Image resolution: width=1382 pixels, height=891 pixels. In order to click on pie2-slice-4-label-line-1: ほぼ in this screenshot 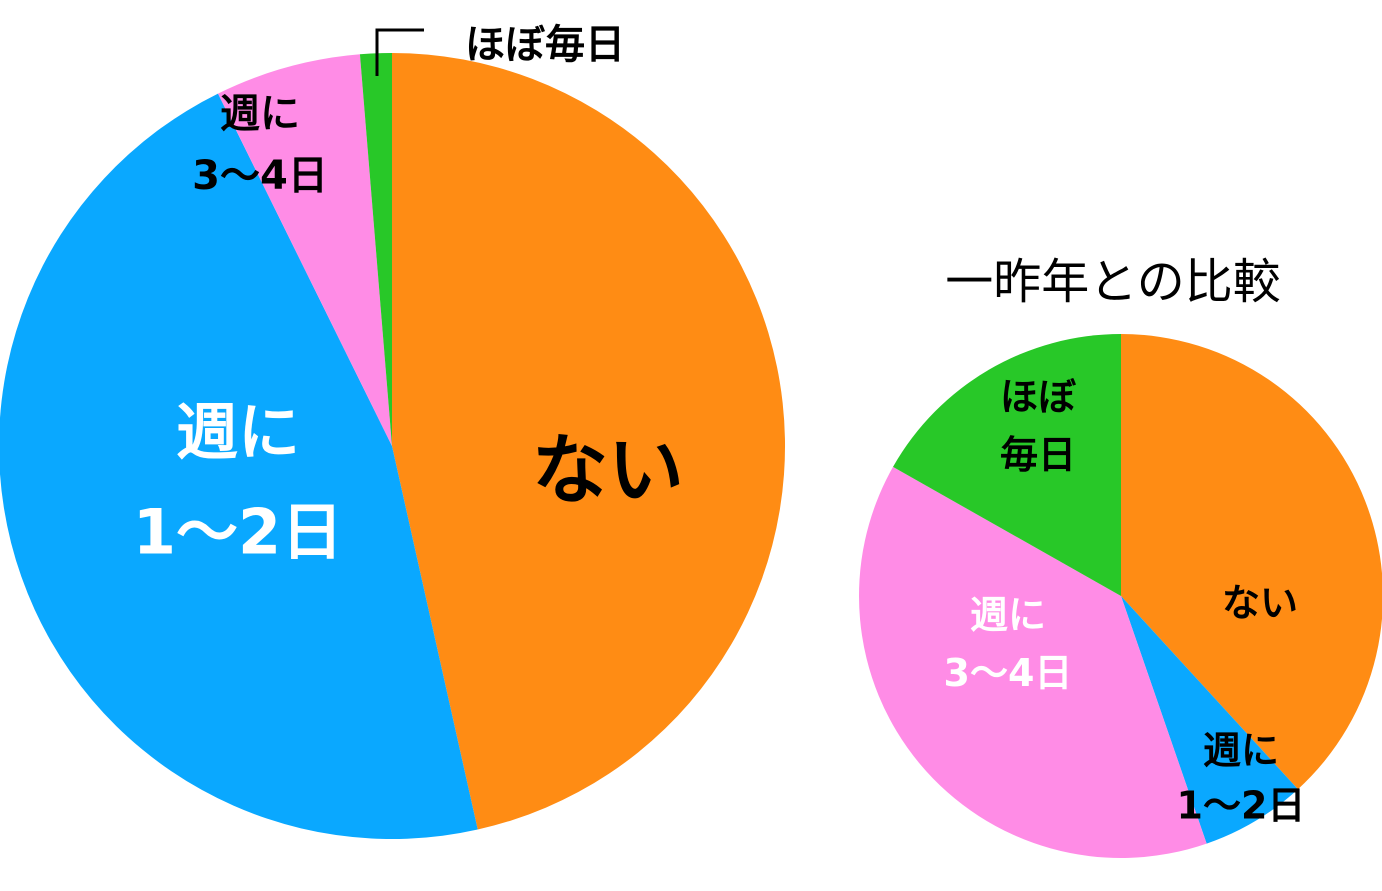, I will do `click(1038, 397)`.